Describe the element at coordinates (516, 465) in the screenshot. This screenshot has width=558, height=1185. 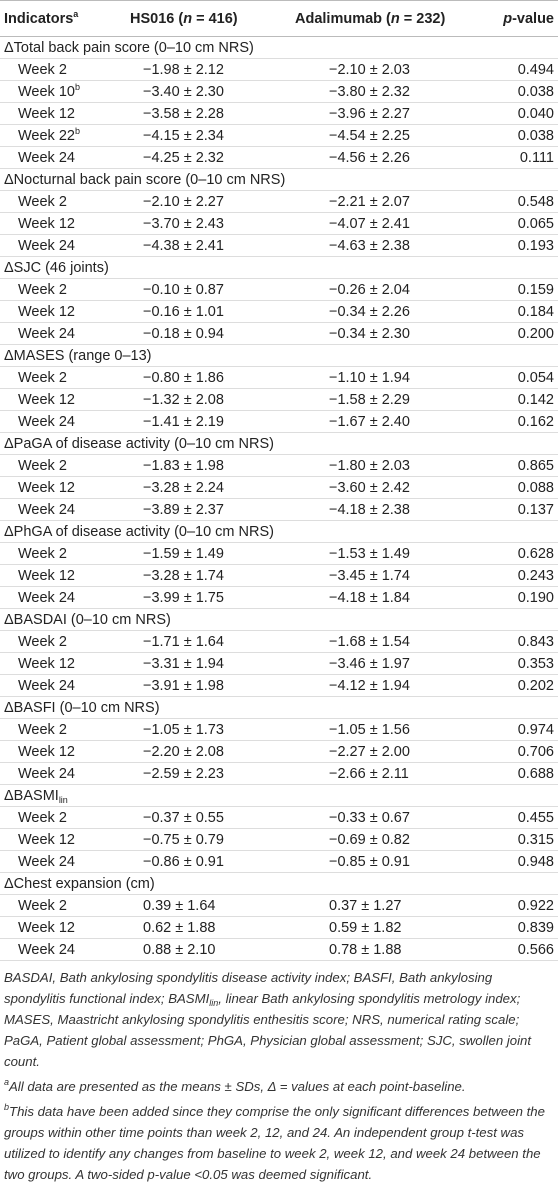
I see `p-value: 0.865` at that location.